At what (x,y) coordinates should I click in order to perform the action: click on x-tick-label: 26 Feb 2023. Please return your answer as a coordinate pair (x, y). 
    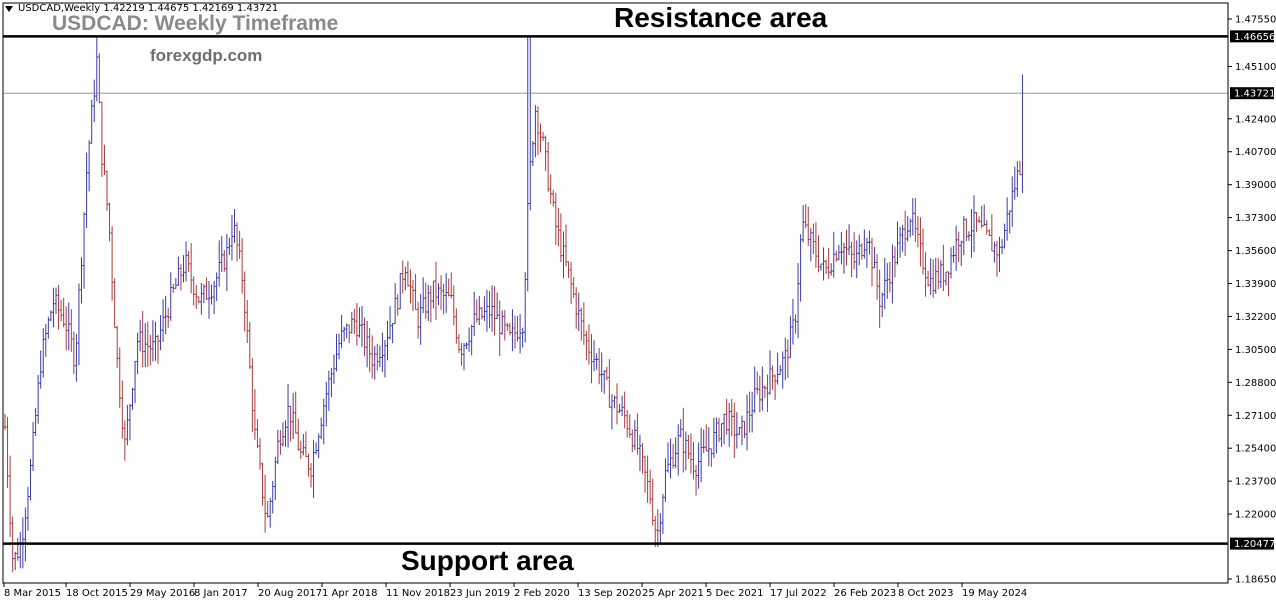
    Looking at the image, I should click on (865, 593).